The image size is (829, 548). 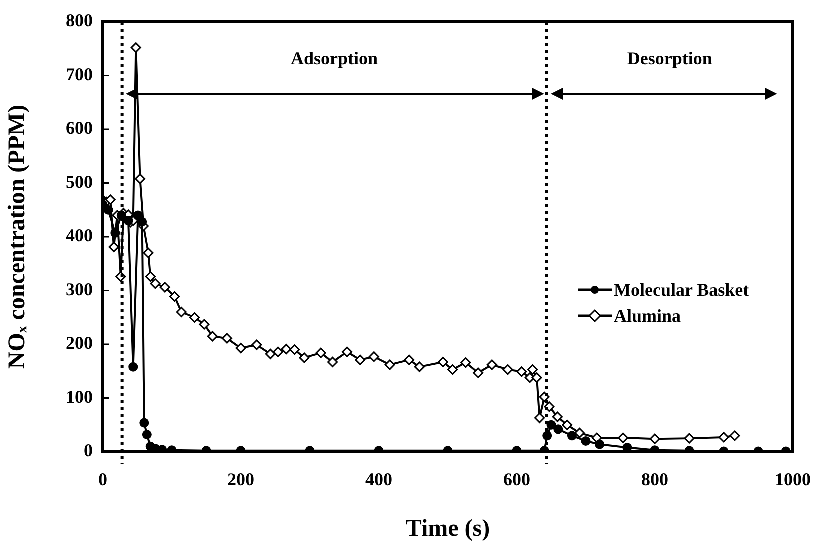 What do you see at coordinates (103, 479) in the screenshot?
I see `x-tick-label: 0` at bounding box center [103, 479].